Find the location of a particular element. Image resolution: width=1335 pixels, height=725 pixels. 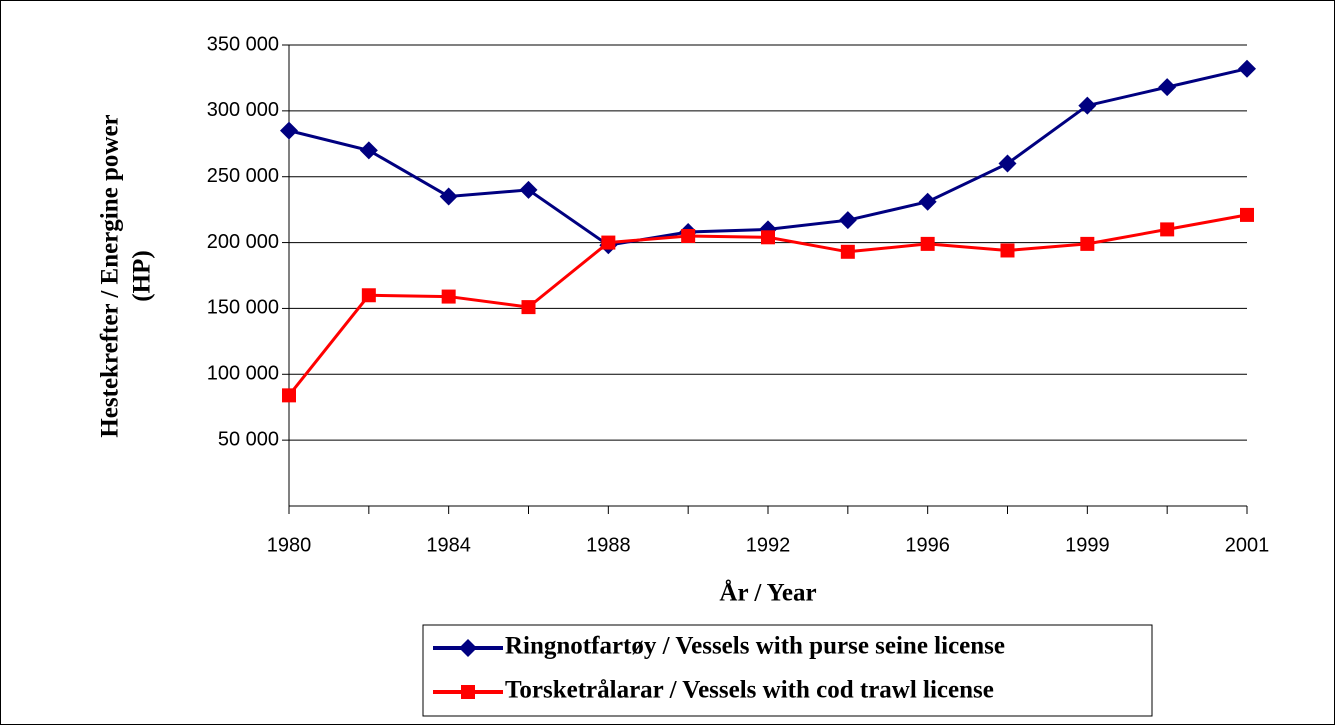

y-tick-label: 300 000 is located at coordinates (243, 110).